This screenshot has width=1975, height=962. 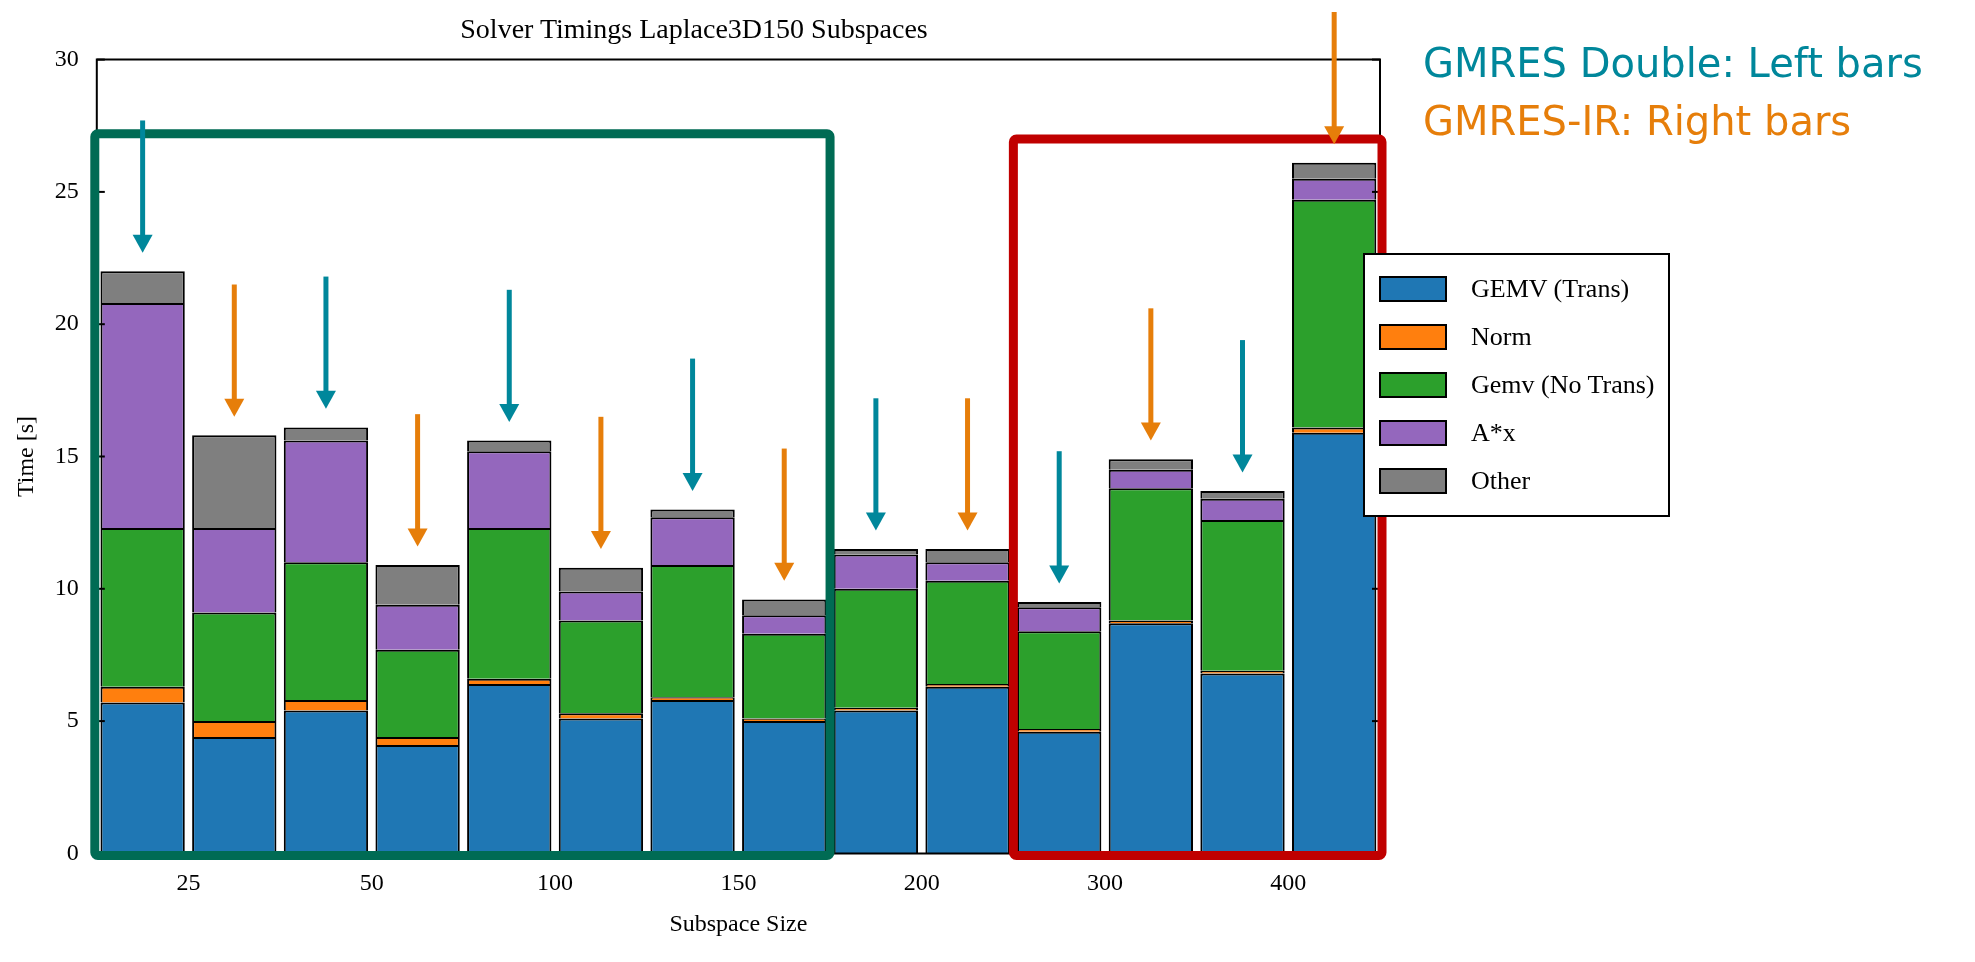 What do you see at coordinates (72, 851) in the screenshot?
I see `y-tick-label: 0` at bounding box center [72, 851].